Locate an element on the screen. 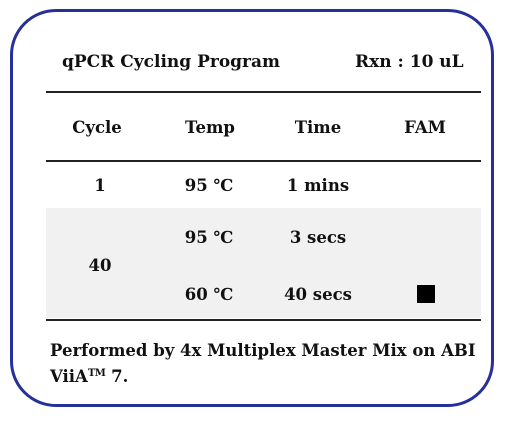 The image size is (508, 425). table-row-1-temp: 95 ℃ is located at coordinates (209, 185).